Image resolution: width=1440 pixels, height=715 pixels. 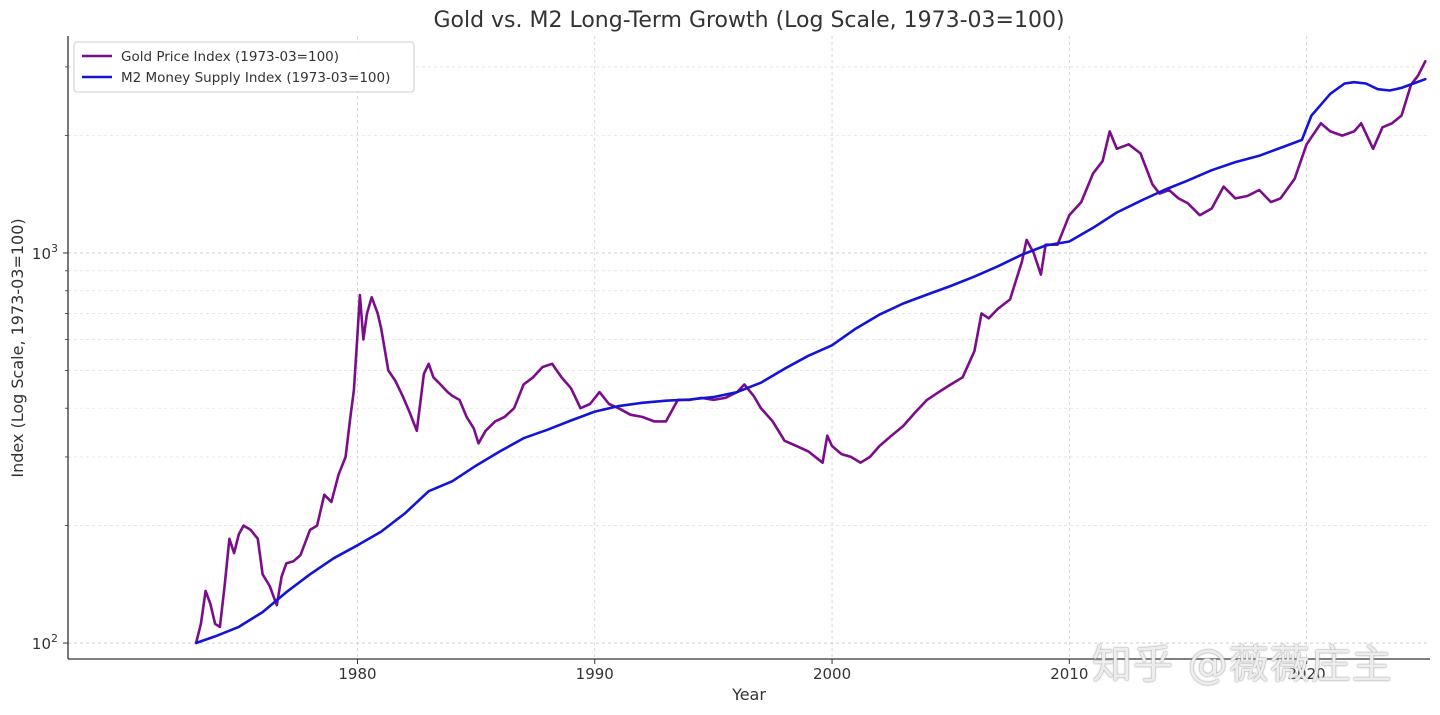 I want to click on legend-box, so click(x=244, y=67).